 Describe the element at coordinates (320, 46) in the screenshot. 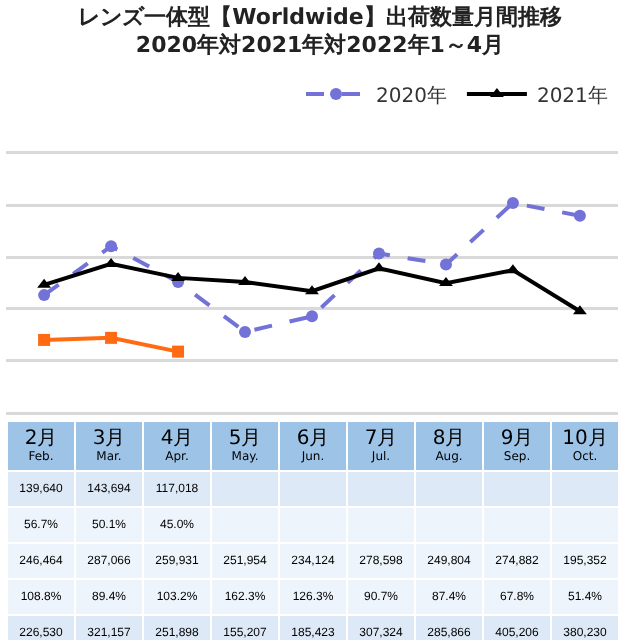

I see `chart-subtitle: 2020年対2021年対2022年1～4月` at that location.